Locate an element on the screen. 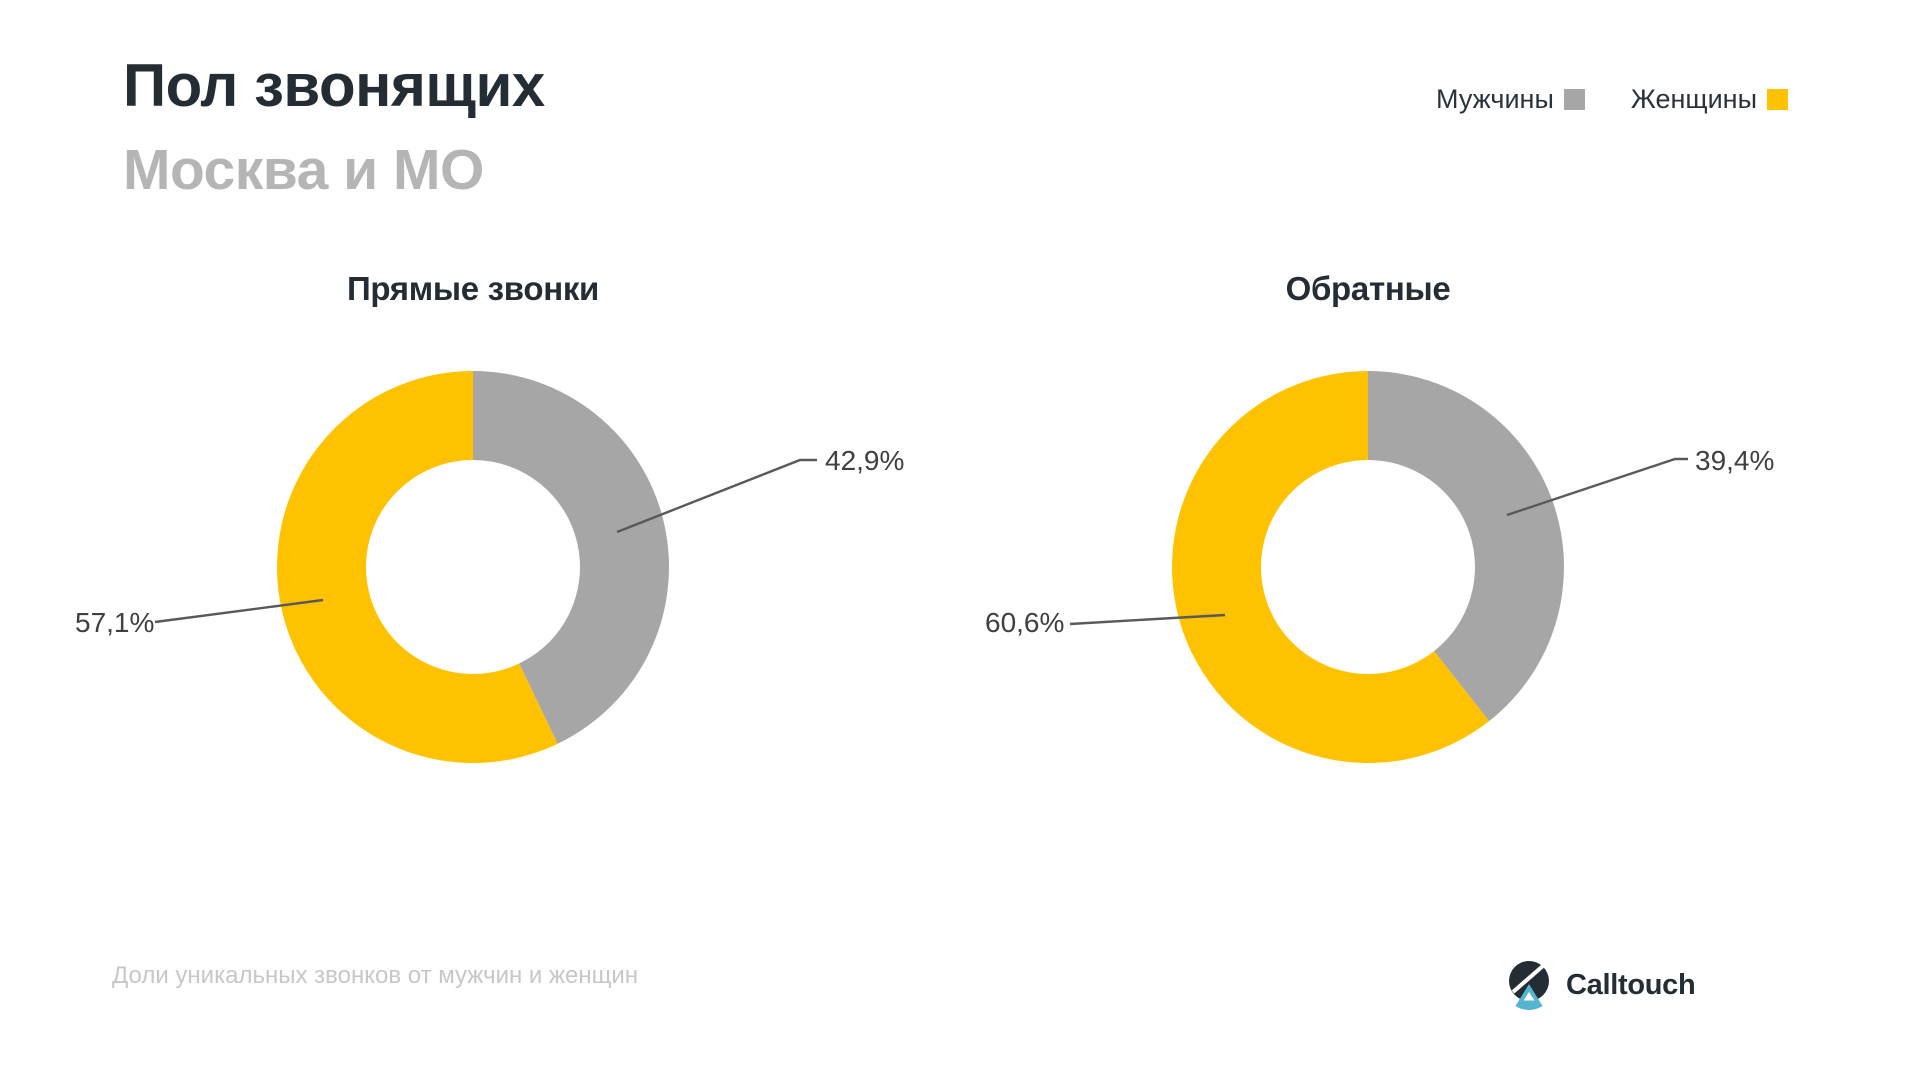  donut-chart-callbacks: 39,4% 60,6% is located at coordinates (1379, 566).